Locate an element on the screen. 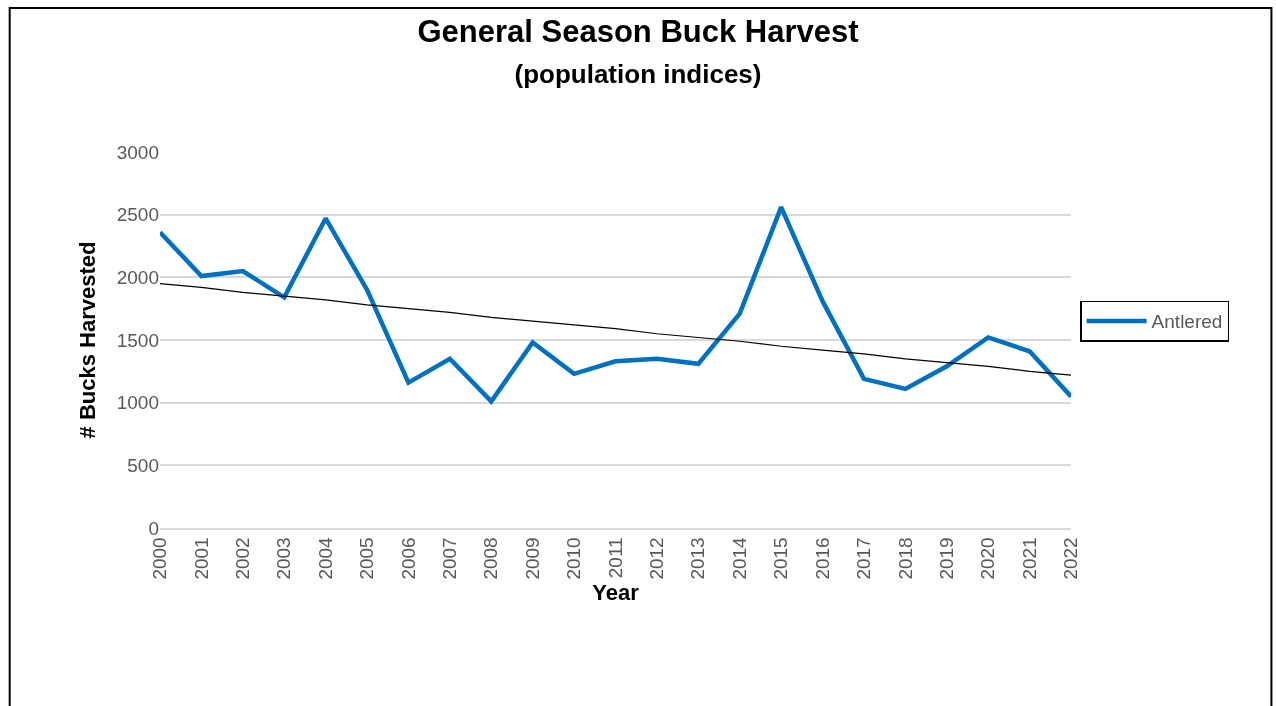 This screenshot has width=1276, height=706. x-tick-label: 2009 is located at coordinates (532, 558).